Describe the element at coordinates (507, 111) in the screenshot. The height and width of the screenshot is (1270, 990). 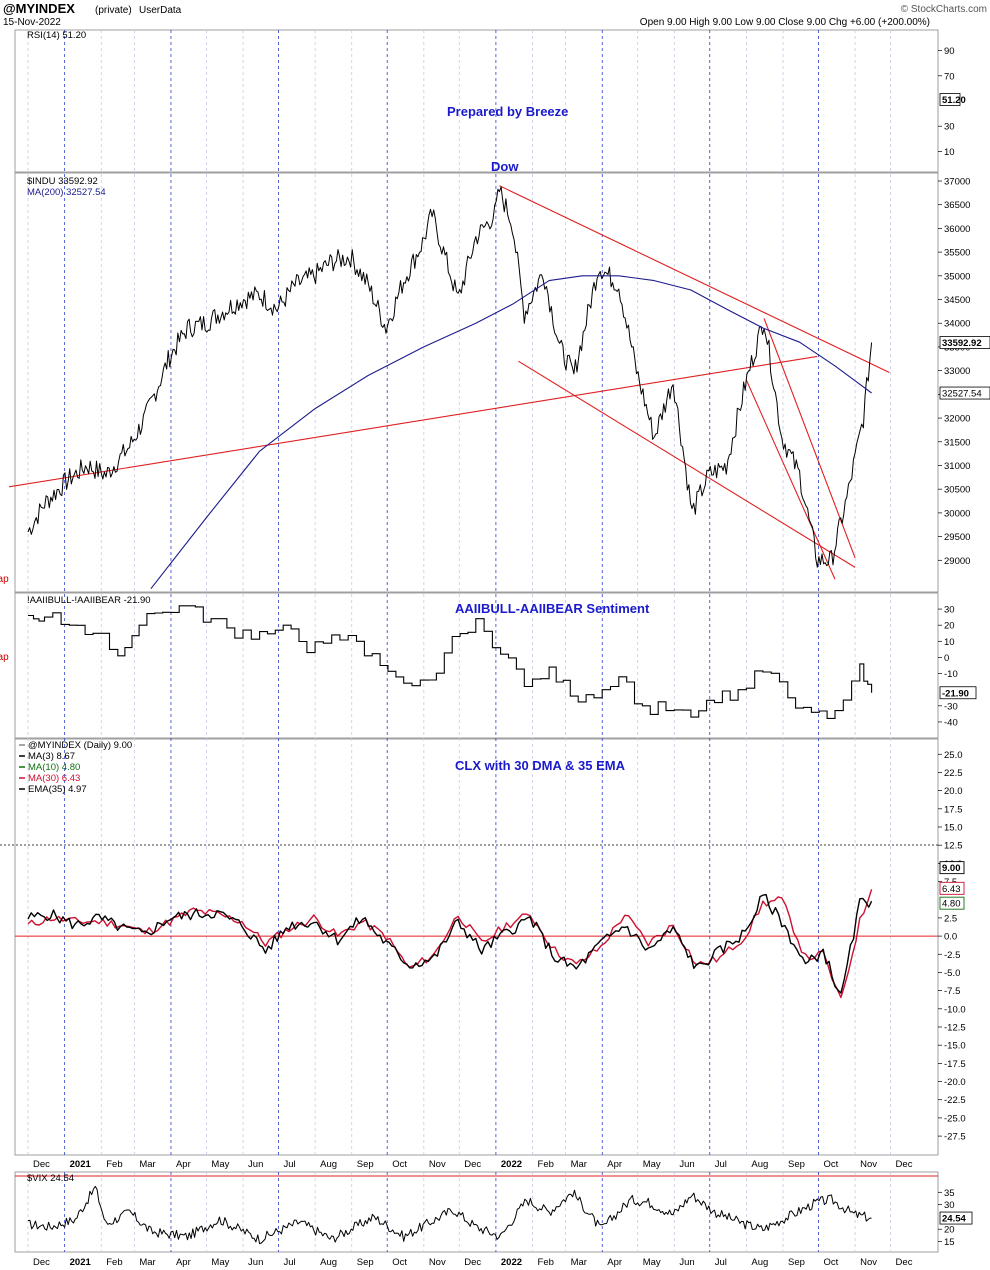
I see `rsi-annotation: Prepared by Breeze` at that location.